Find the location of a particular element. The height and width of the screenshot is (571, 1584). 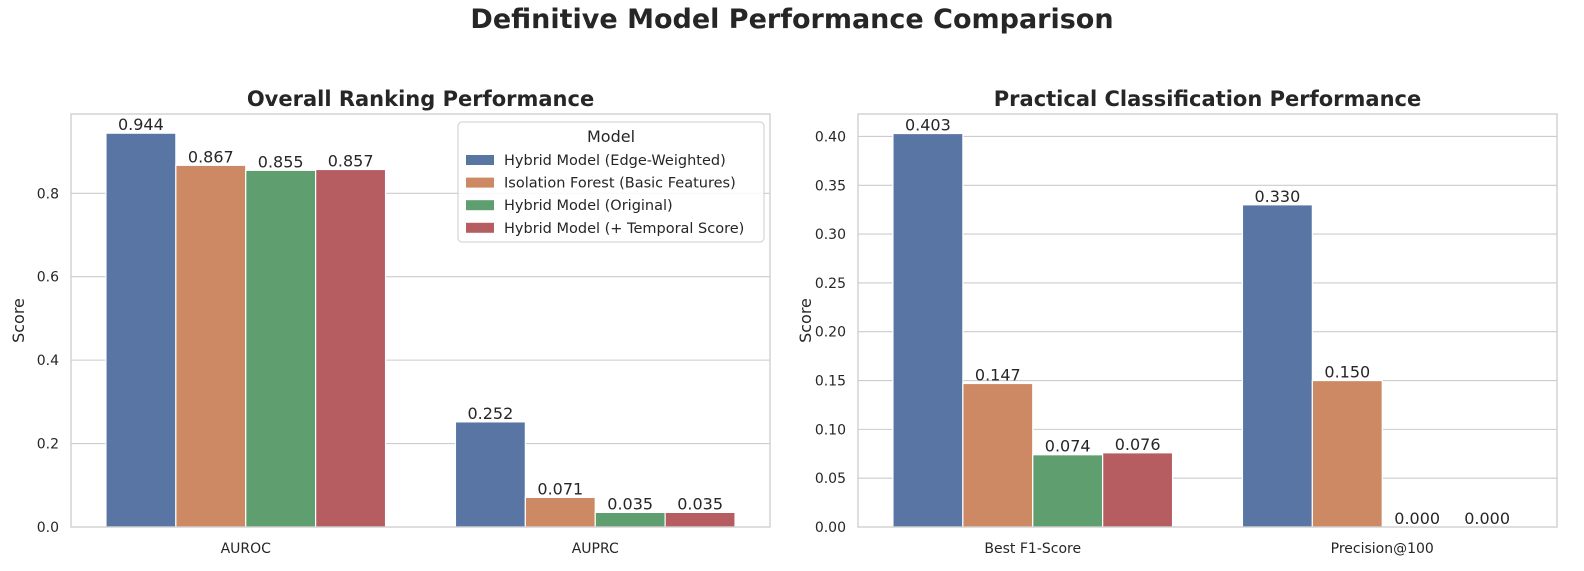

legend-item-label: Isolation Forest (Basic Features) is located at coordinates (620, 184).